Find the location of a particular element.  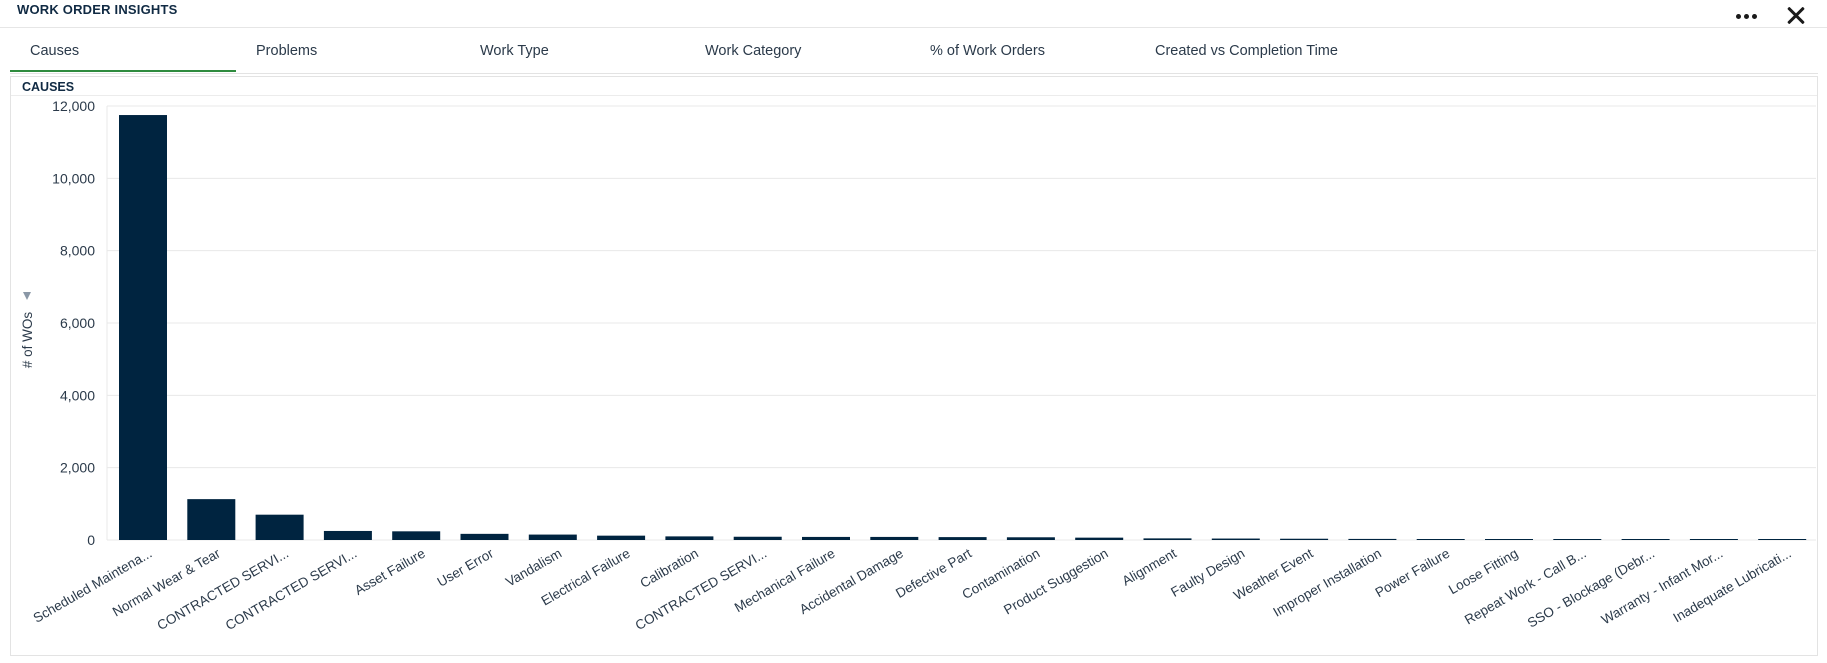

tab-label: Work Category is located at coordinates (753, 51).